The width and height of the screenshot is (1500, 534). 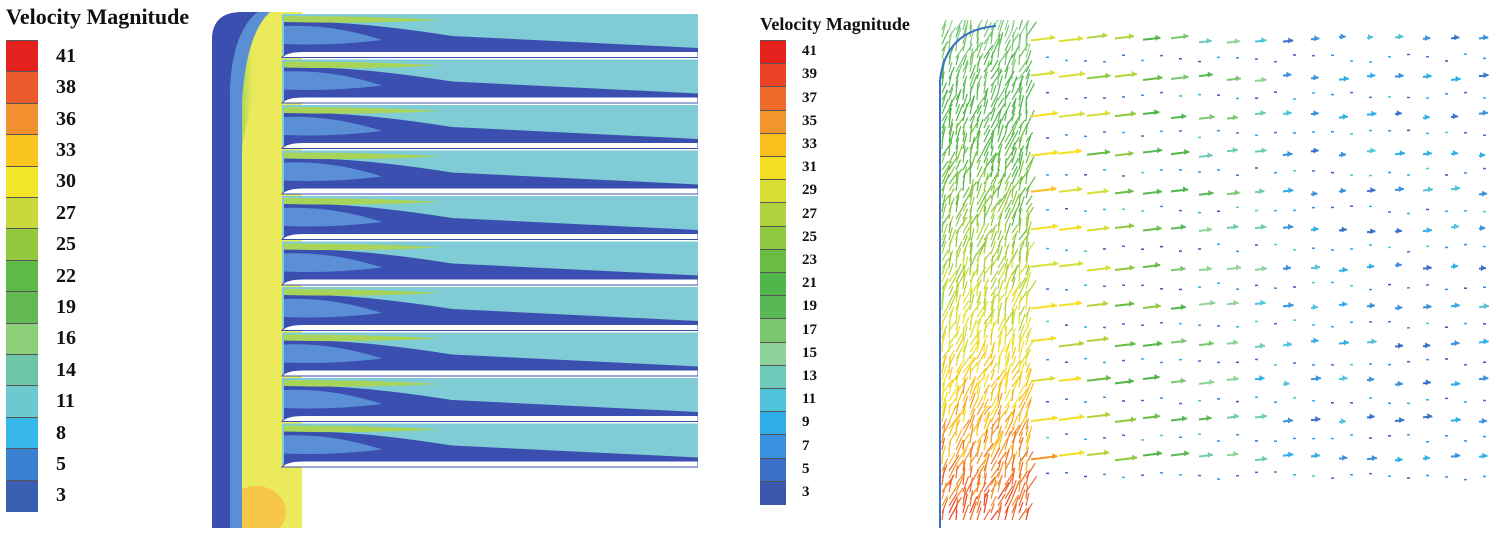 I want to click on legend-label: 7, so click(x=806, y=445).